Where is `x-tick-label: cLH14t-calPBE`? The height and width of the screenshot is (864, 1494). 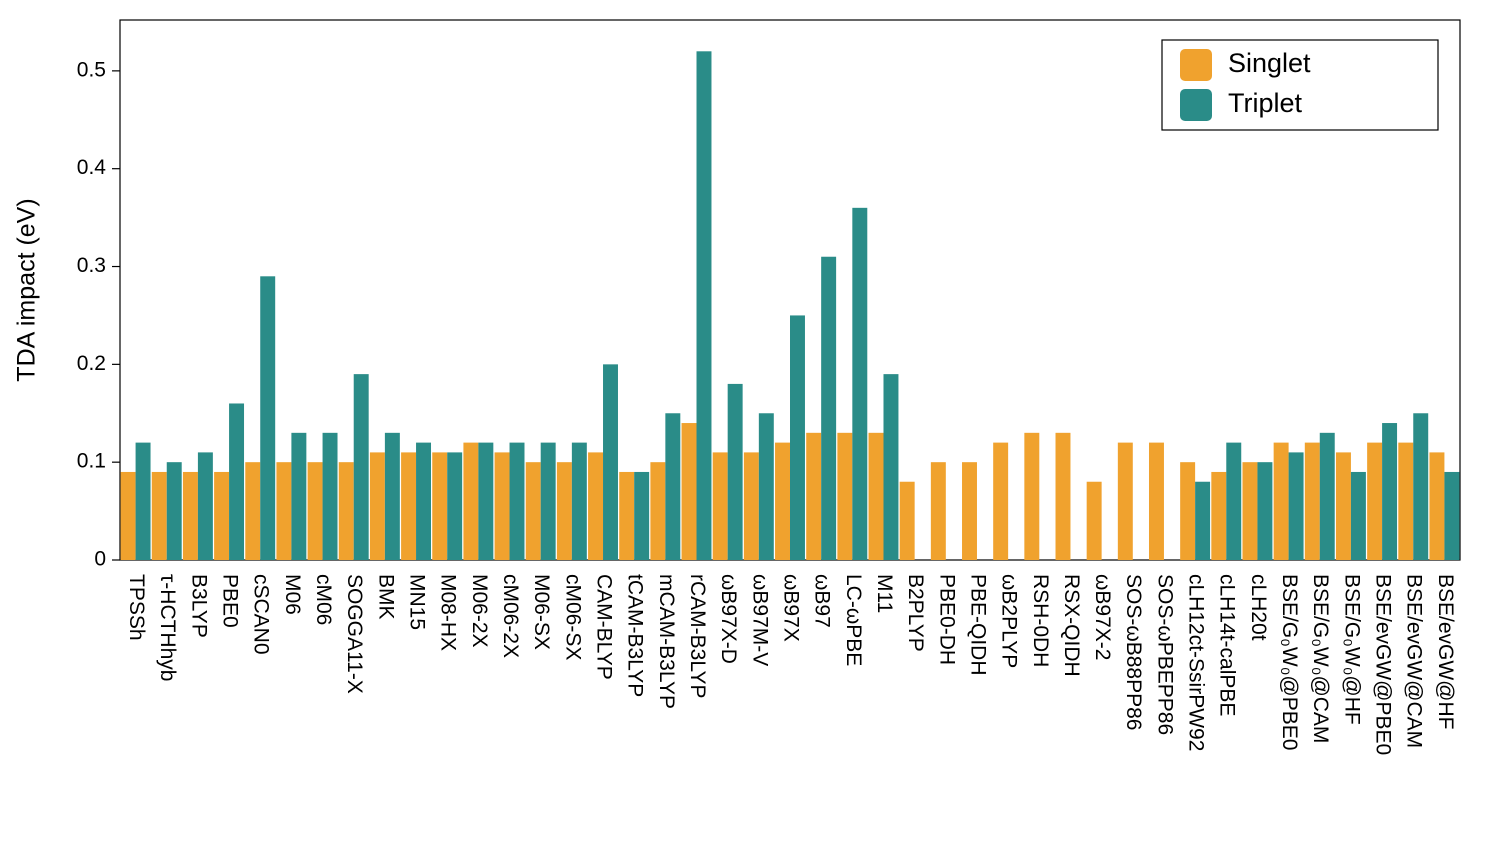 x-tick-label: cLH14t-calPBE is located at coordinates (1227, 645).